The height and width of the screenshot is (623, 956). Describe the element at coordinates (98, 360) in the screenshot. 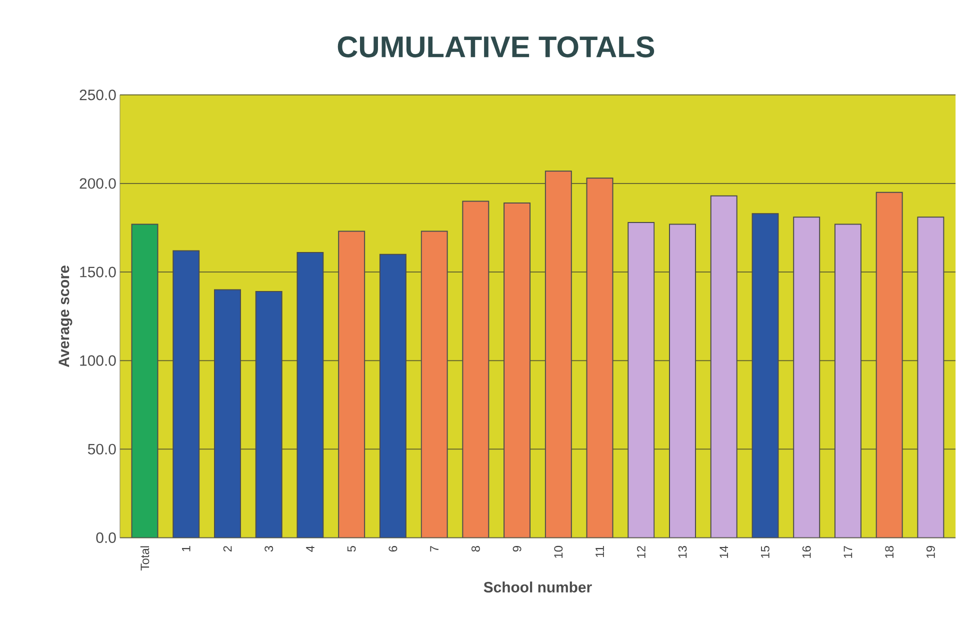

I see `y-tick-label: 100.0` at that location.